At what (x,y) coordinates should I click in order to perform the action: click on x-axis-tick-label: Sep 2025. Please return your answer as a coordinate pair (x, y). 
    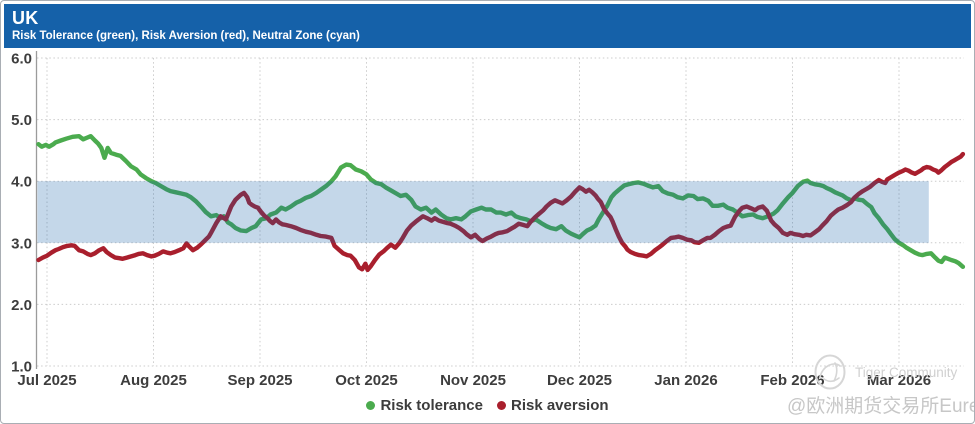
    Looking at the image, I should click on (259, 380).